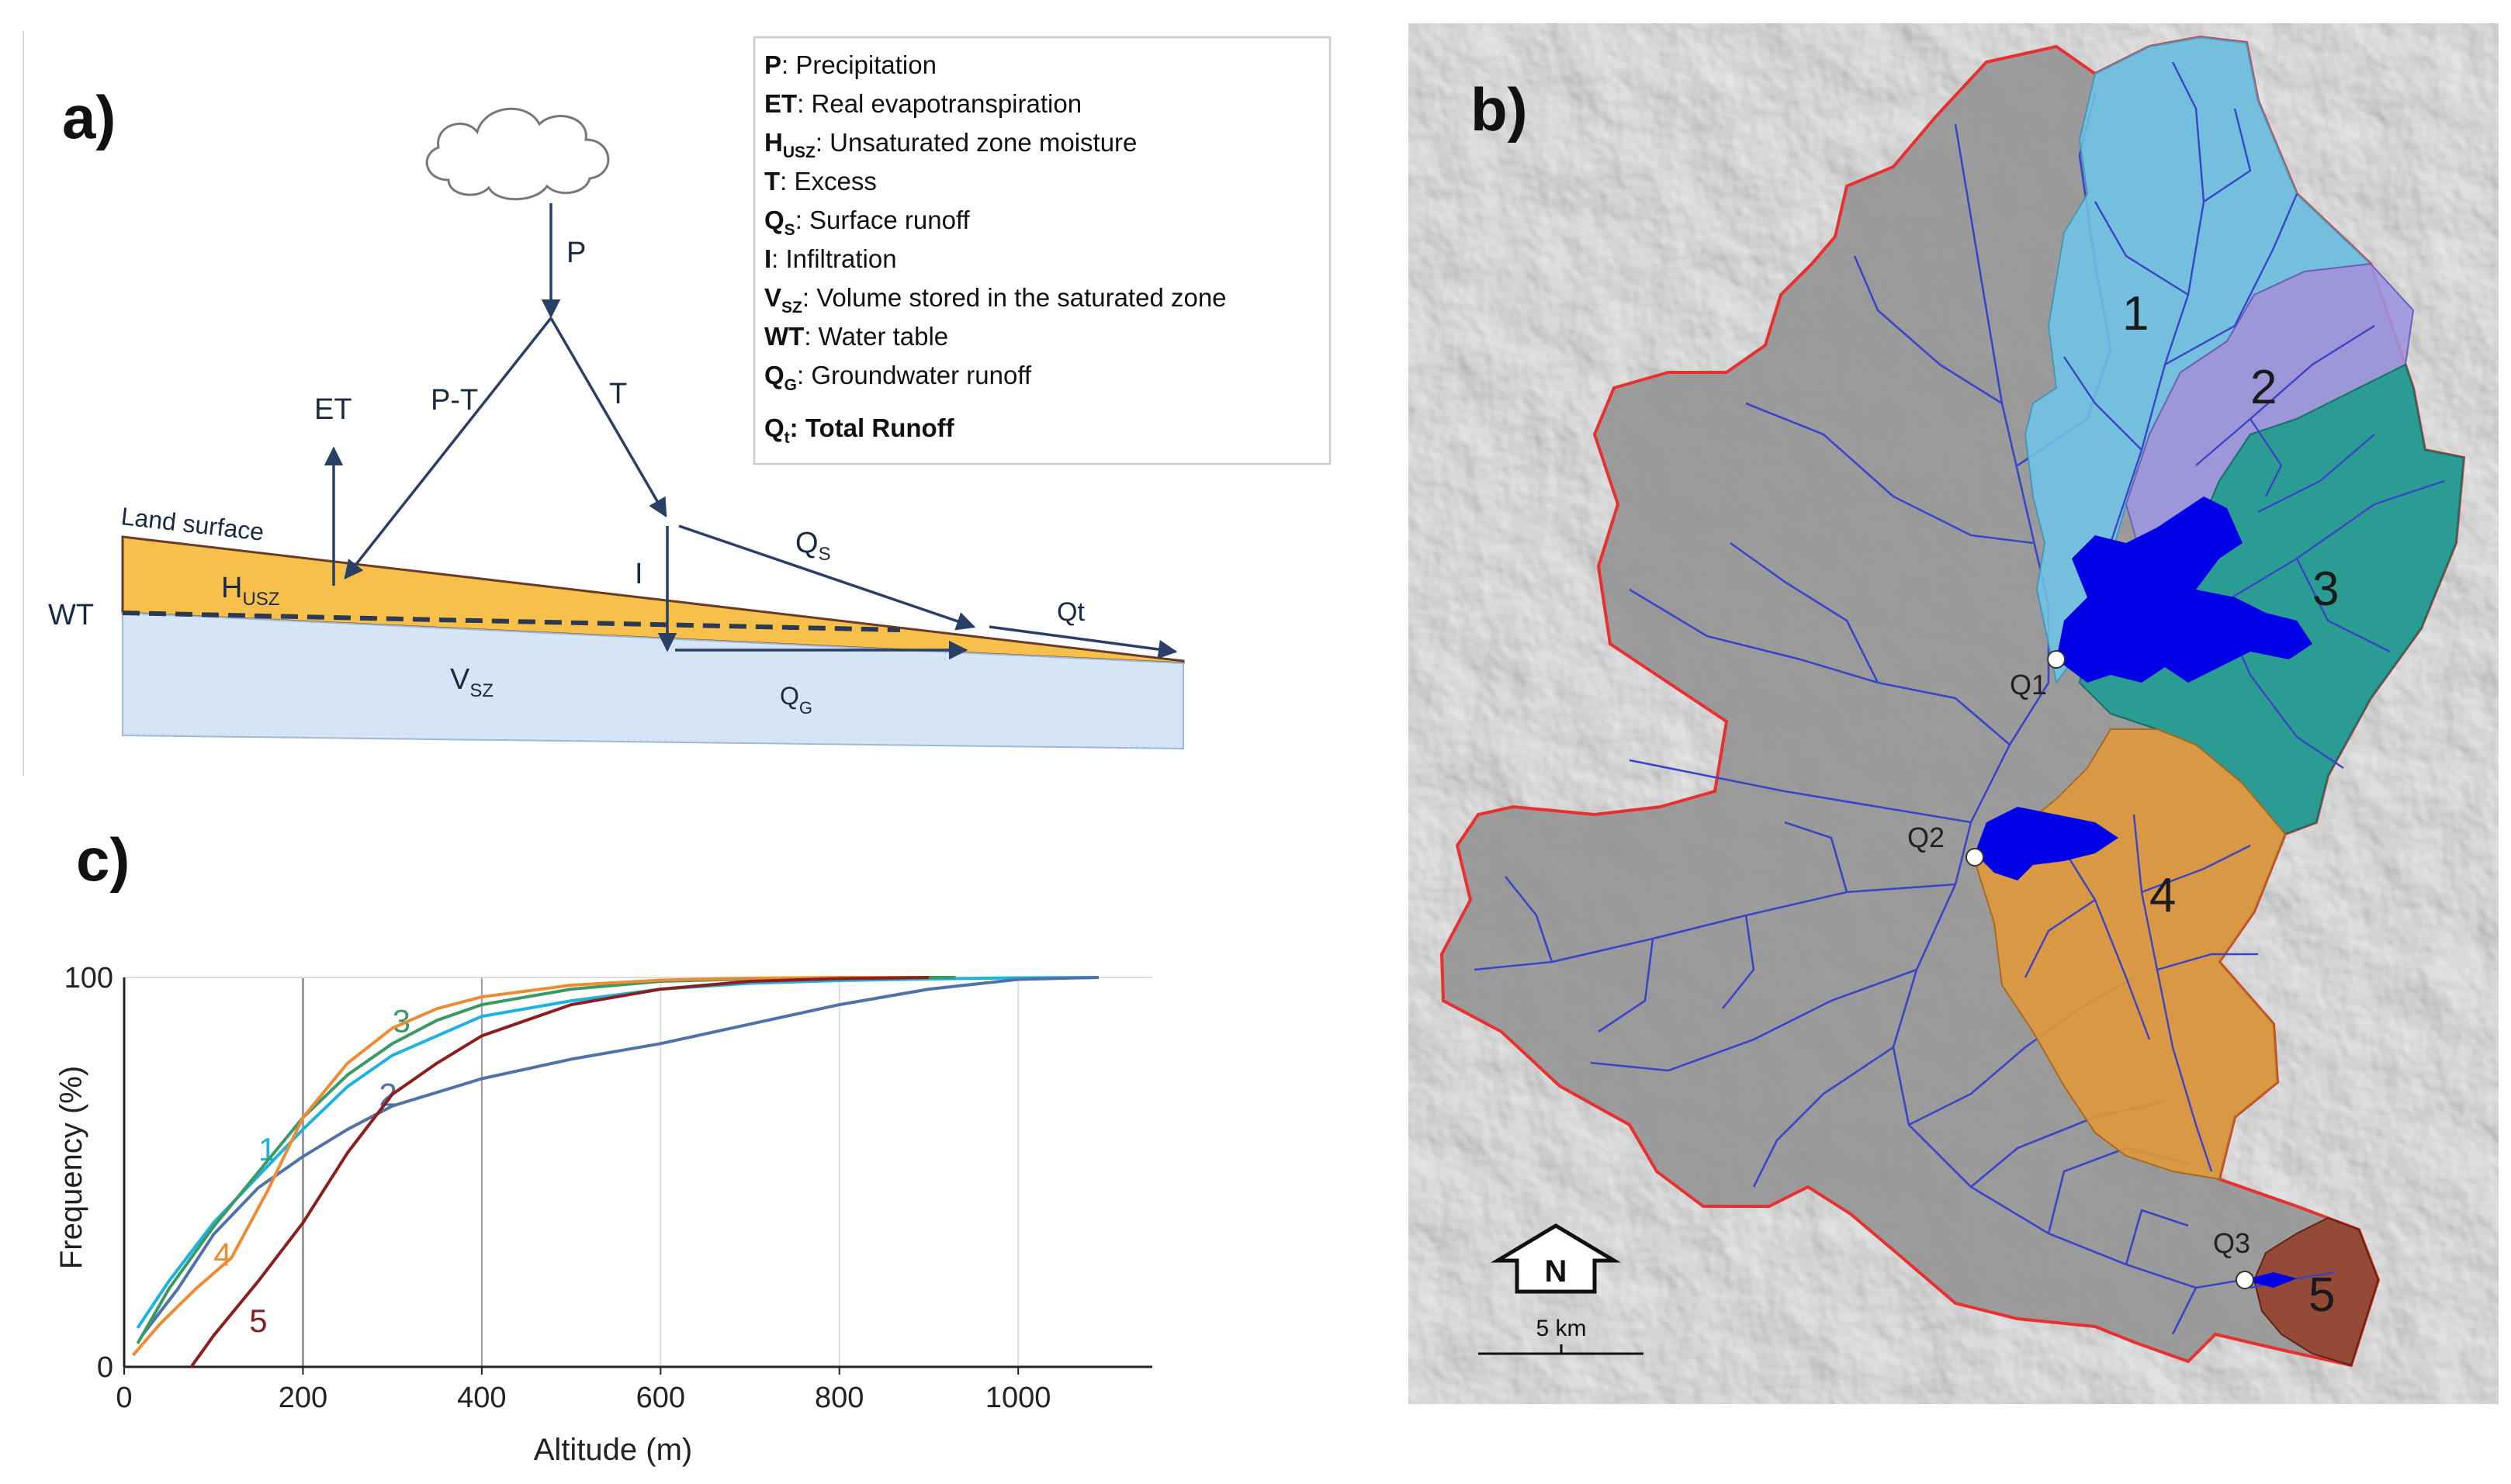  What do you see at coordinates (1556, 1271) in the screenshot?
I see `north-label: N` at bounding box center [1556, 1271].